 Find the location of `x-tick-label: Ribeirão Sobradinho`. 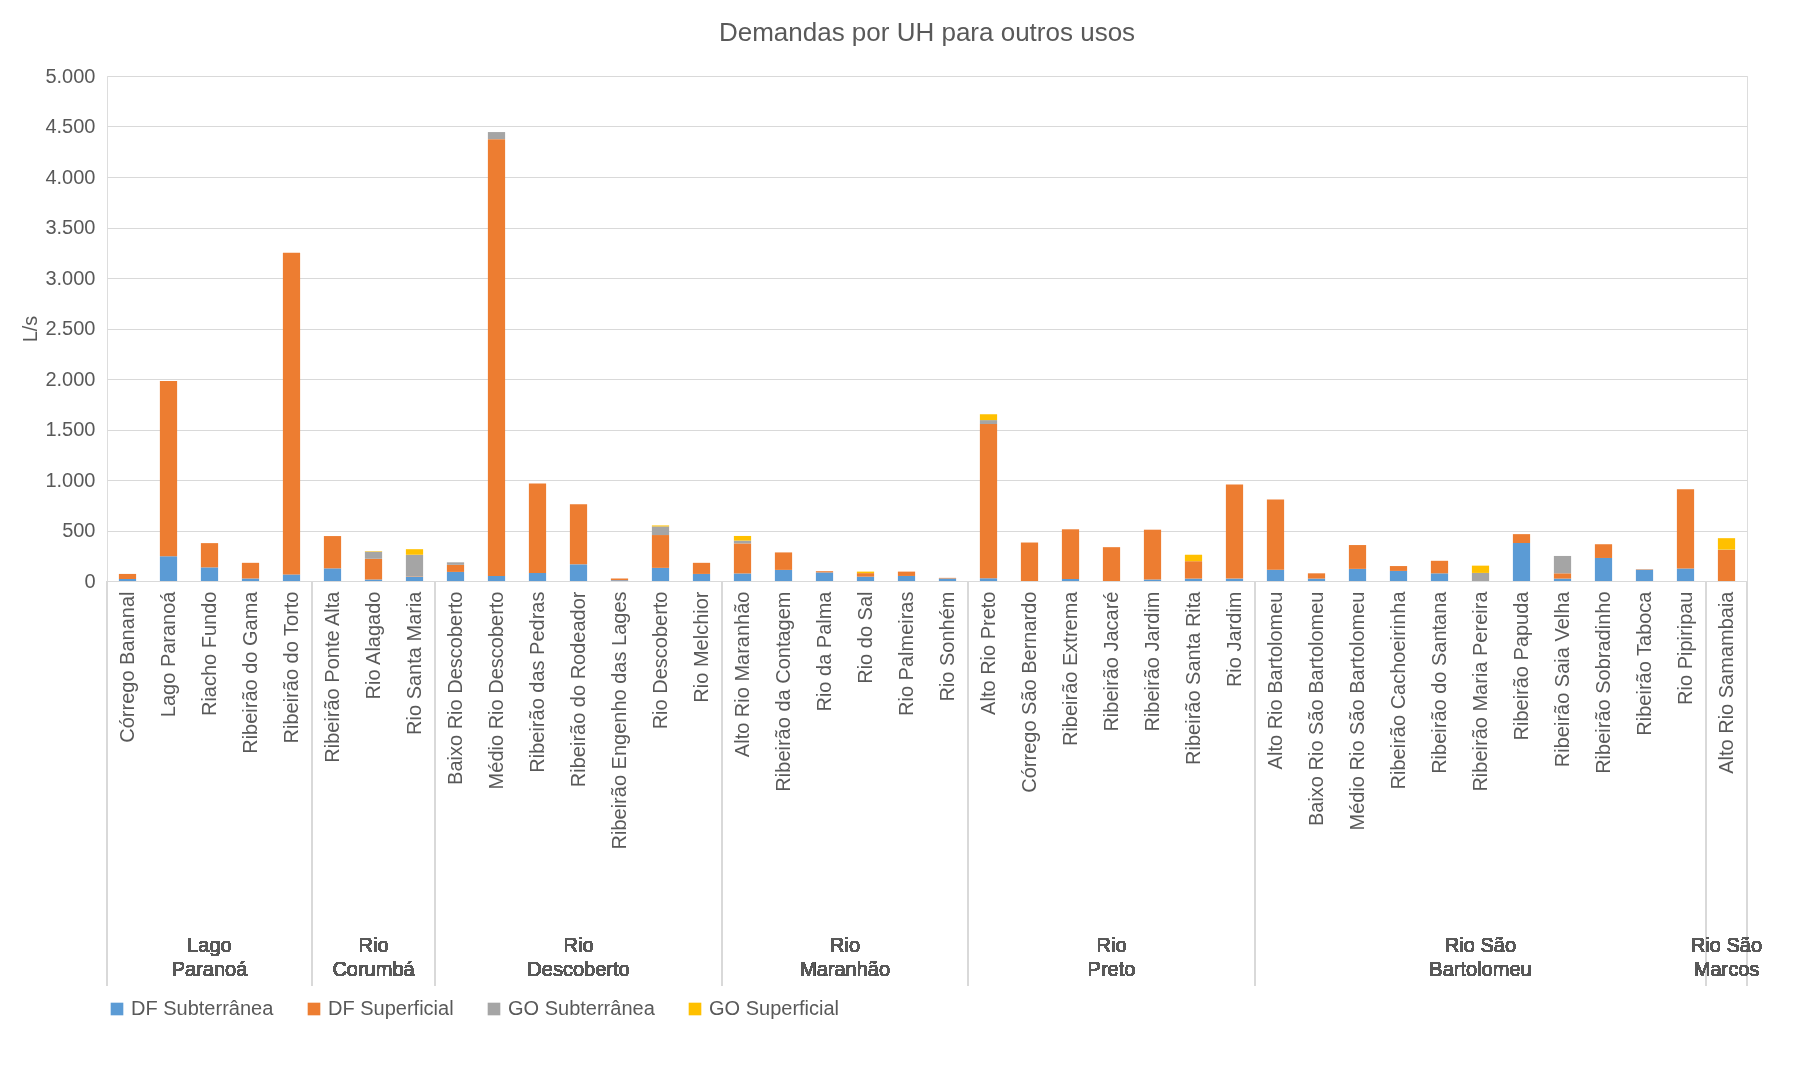

x-tick-label: Ribeirão Sobradinho is located at coordinates (1602, 682).